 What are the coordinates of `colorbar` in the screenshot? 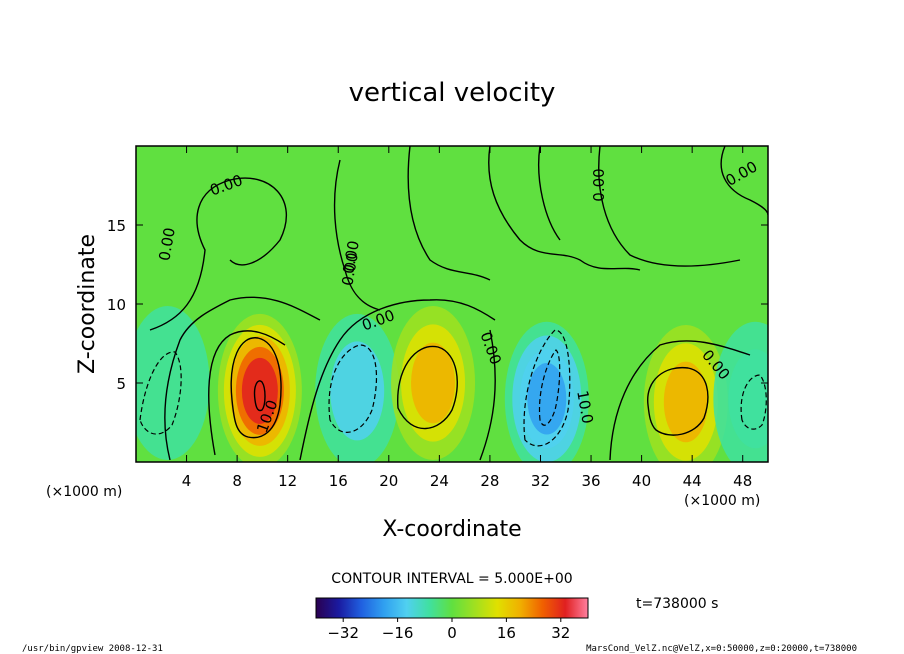 It's located at (452, 608).